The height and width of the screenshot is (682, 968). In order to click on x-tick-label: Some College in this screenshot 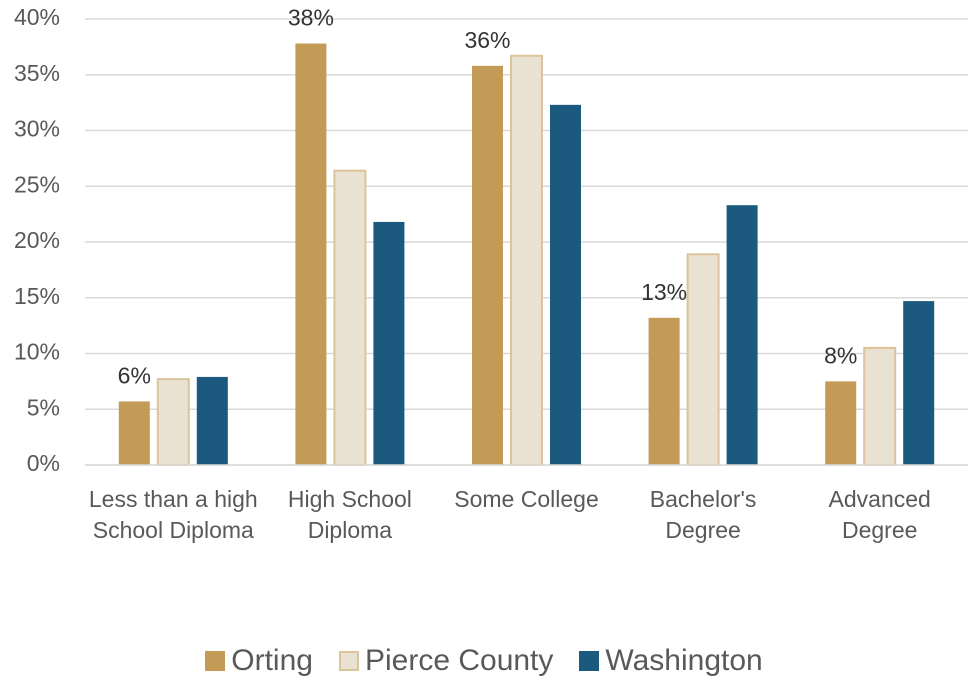, I will do `click(526, 499)`.